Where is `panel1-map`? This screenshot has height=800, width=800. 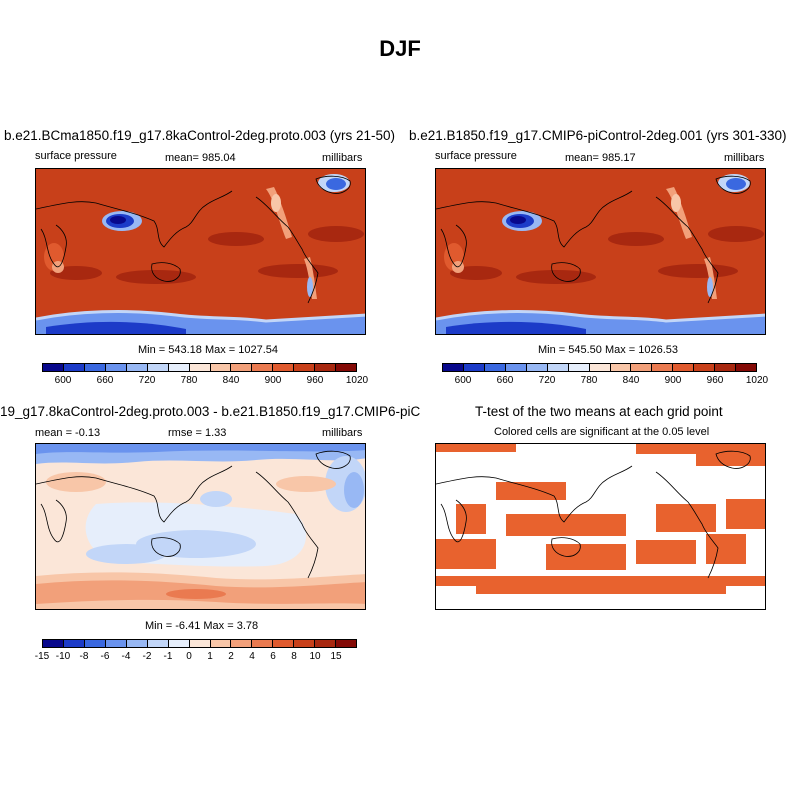 panel1-map is located at coordinates (200, 251).